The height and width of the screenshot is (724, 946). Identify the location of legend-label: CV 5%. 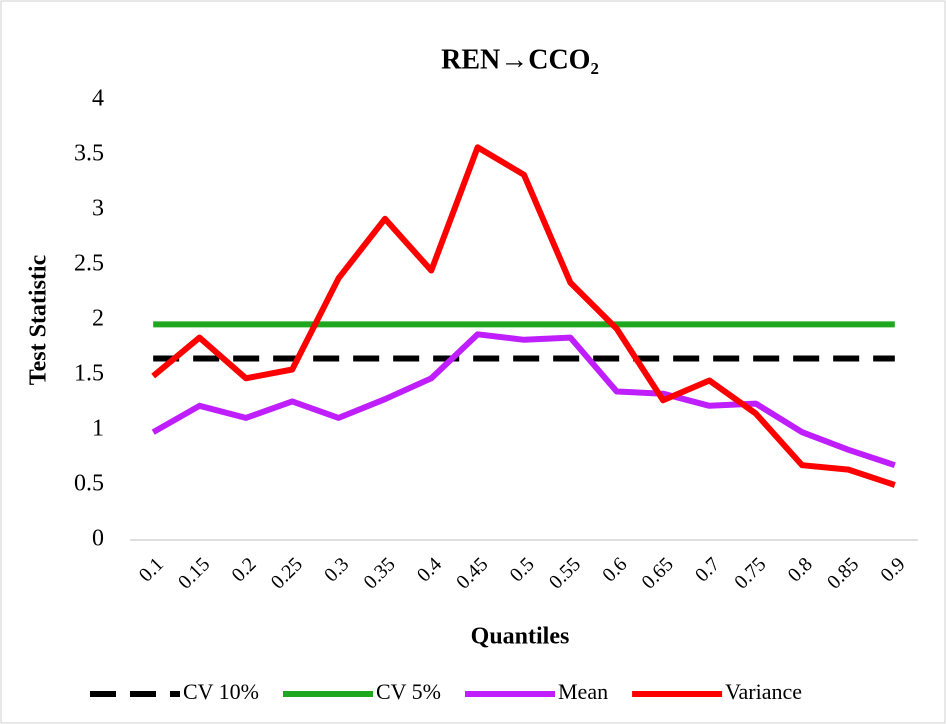
(408, 691).